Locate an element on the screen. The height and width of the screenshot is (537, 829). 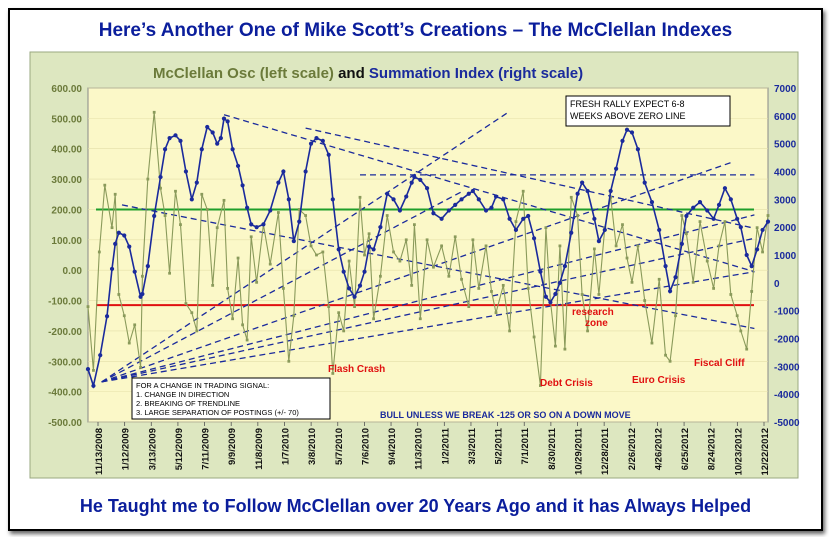
x-tick-label: 11/3/2010 is located at coordinates (419, 449).